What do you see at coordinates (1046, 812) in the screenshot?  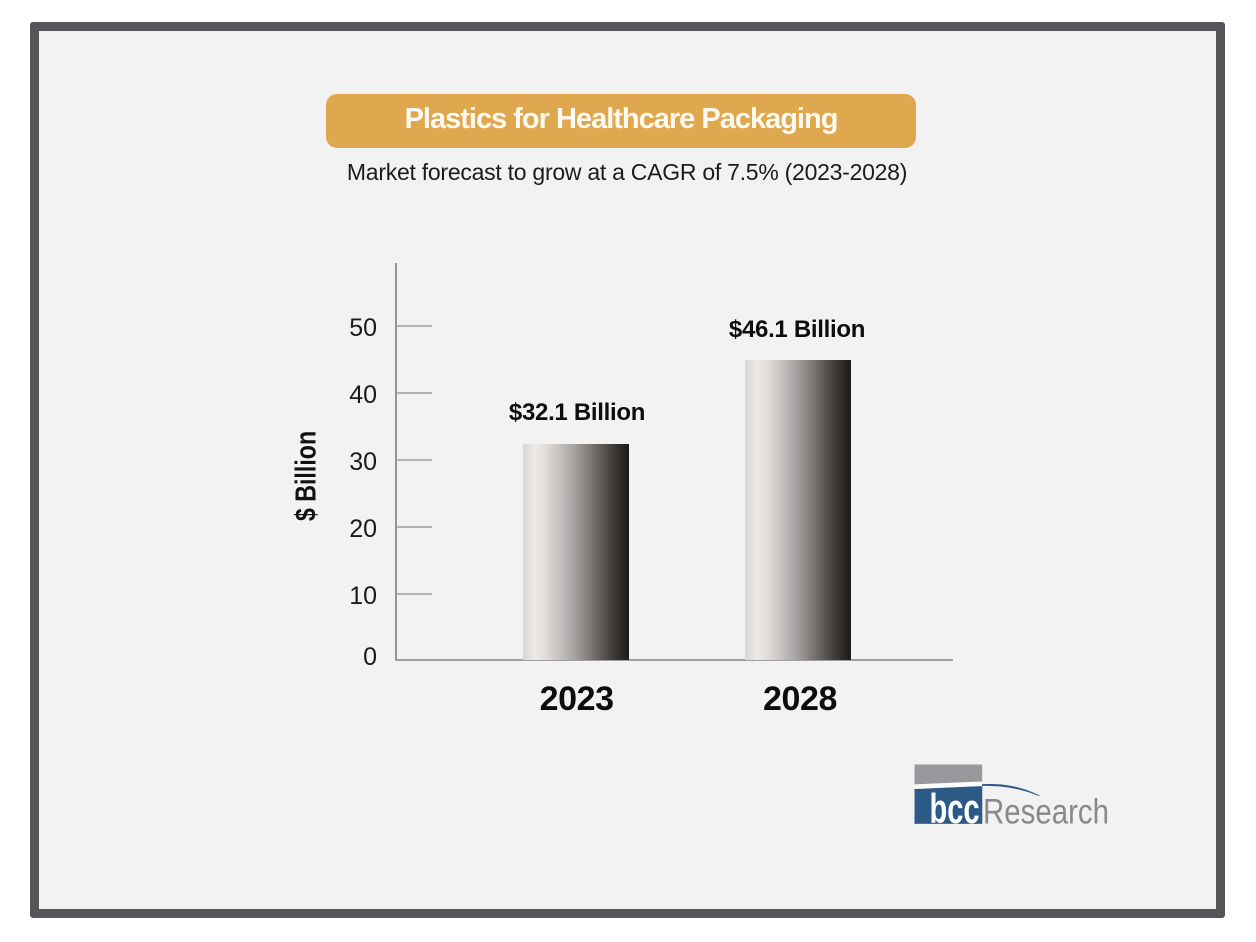 I see `svg-text: Research` at bounding box center [1046, 812].